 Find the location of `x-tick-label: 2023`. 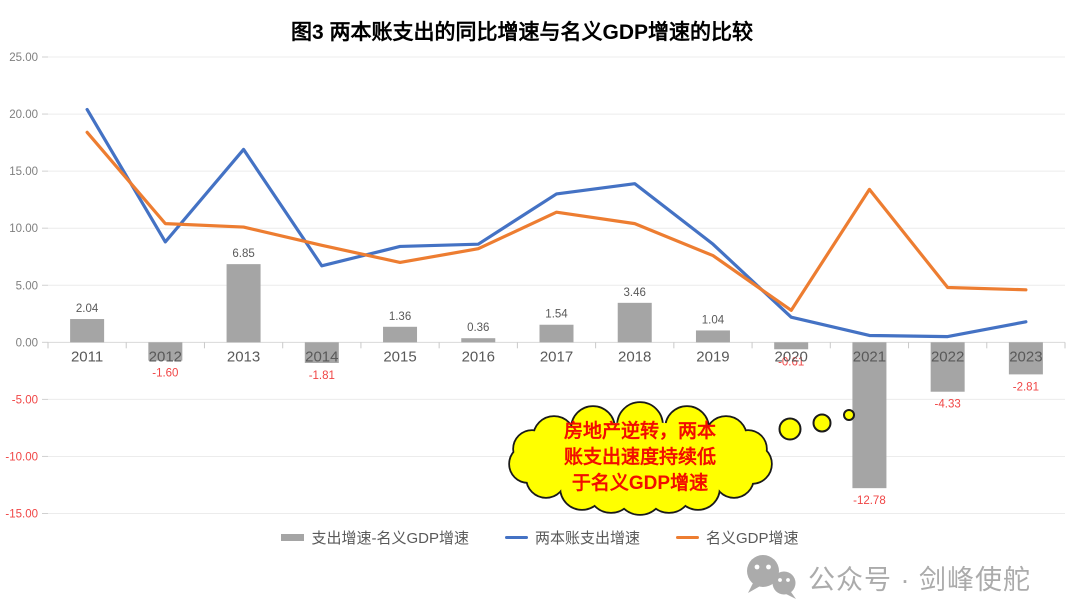

x-tick-label: 2023 is located at coordinates (1025, 356).